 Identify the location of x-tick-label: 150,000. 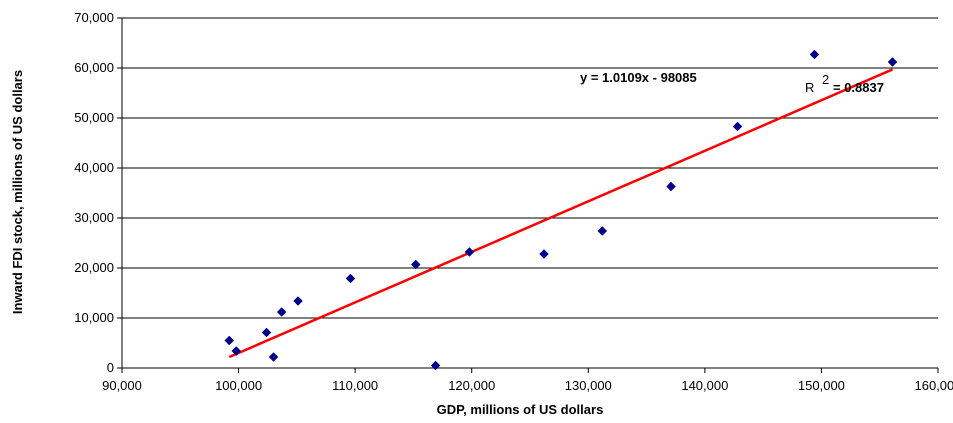
(821, 385).